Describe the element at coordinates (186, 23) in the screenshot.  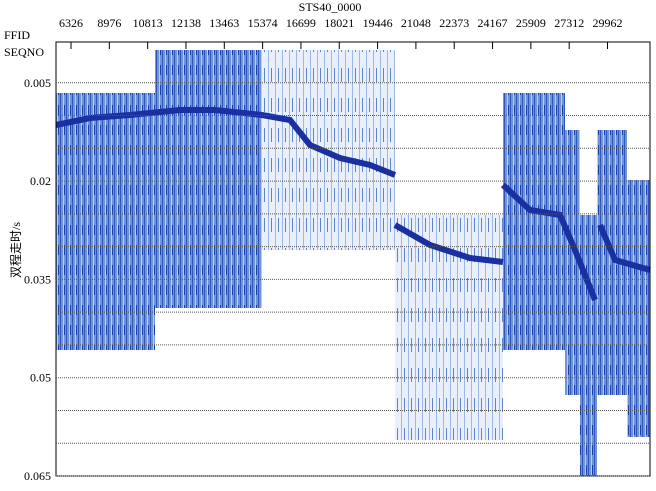
I see `x-tick-label: 12138` at that location.